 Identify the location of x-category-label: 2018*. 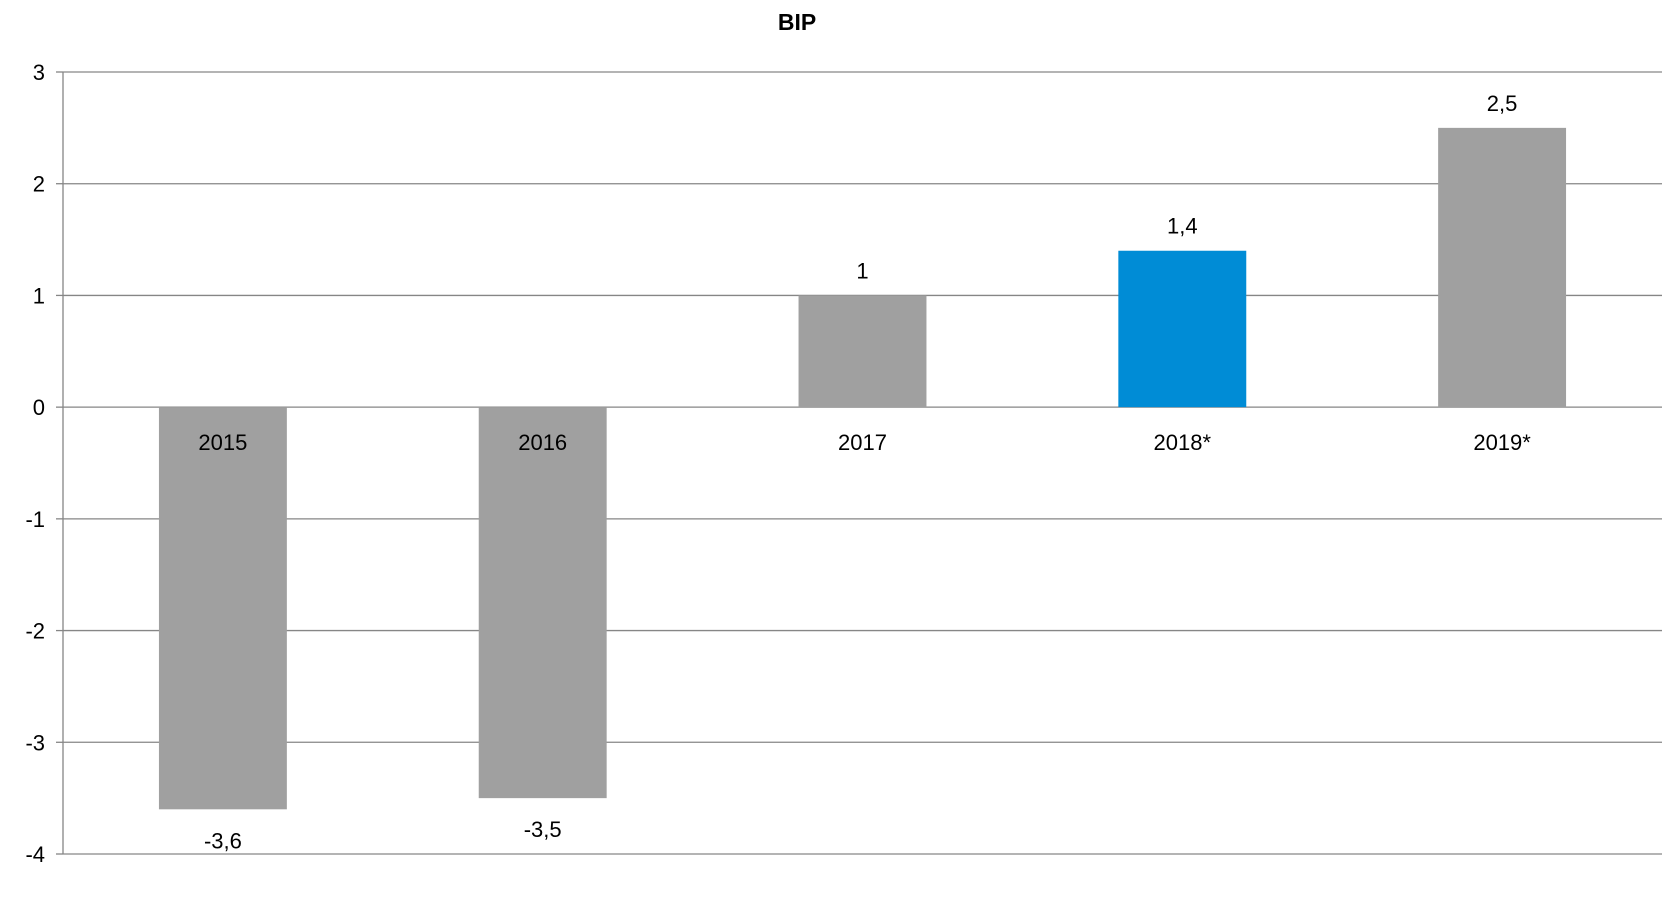
(1183, 442).